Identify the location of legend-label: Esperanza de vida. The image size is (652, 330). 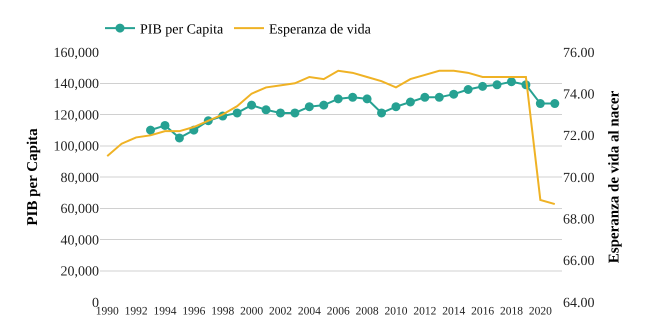
(320, 30).